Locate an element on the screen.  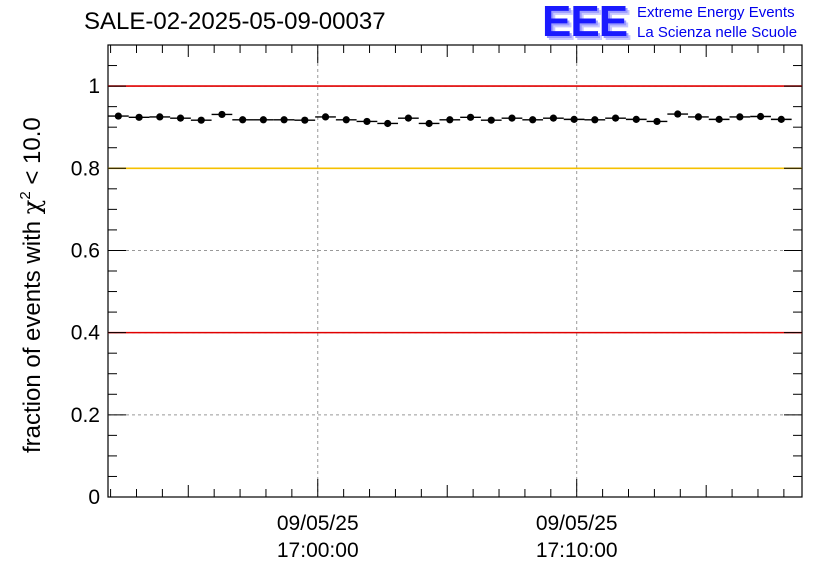
data-points is located at coordinates (450, 119).